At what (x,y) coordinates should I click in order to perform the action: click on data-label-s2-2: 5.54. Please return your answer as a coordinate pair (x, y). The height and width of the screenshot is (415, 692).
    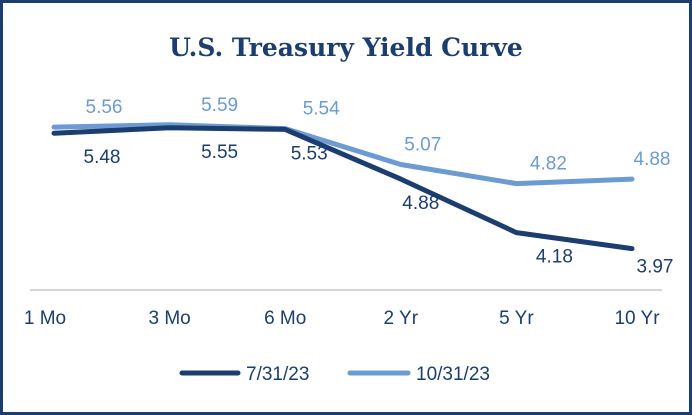
    Looking at the image, I should click on (321, 109).